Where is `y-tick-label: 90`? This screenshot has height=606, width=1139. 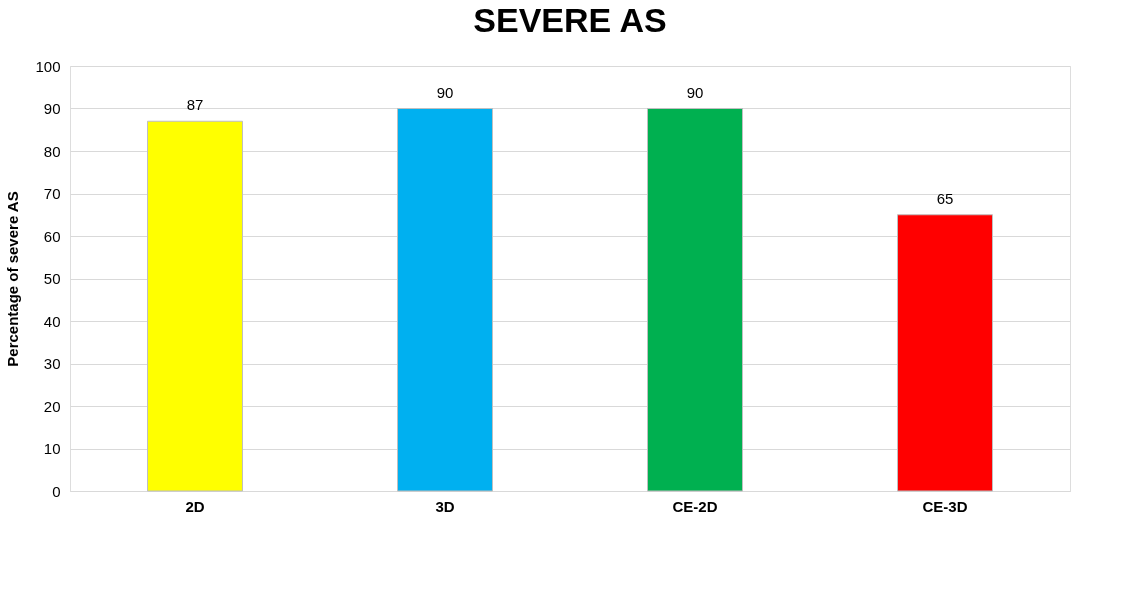
y-tick-label: 90 is located at coordinates (52, 108).